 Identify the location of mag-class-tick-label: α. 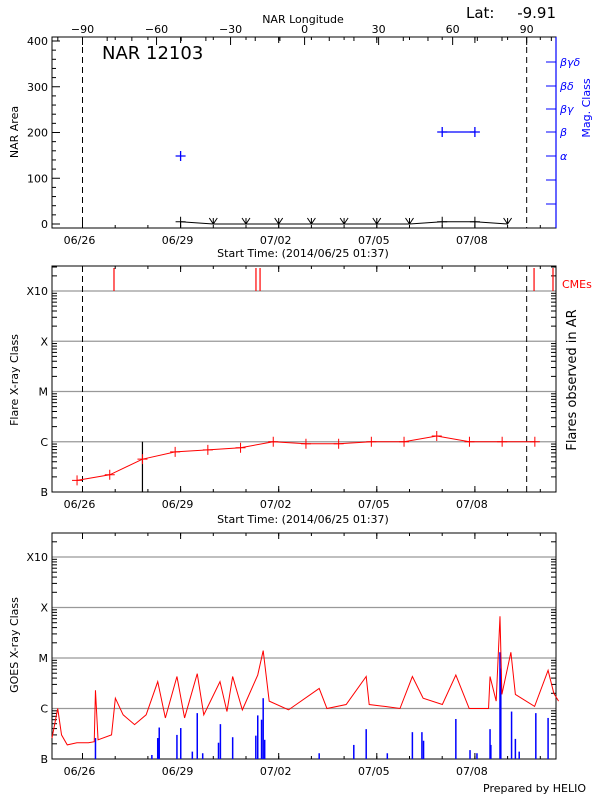
(564, 156).